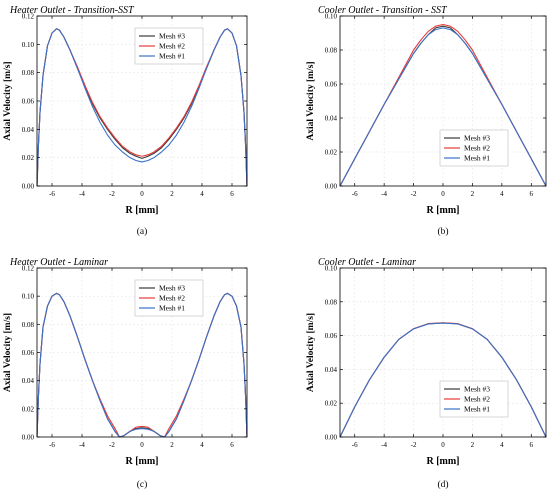 This screenshot has width=550, height=494. I want to click on chart-title: Cooler Outlet - Laminar, so click(367, 262).